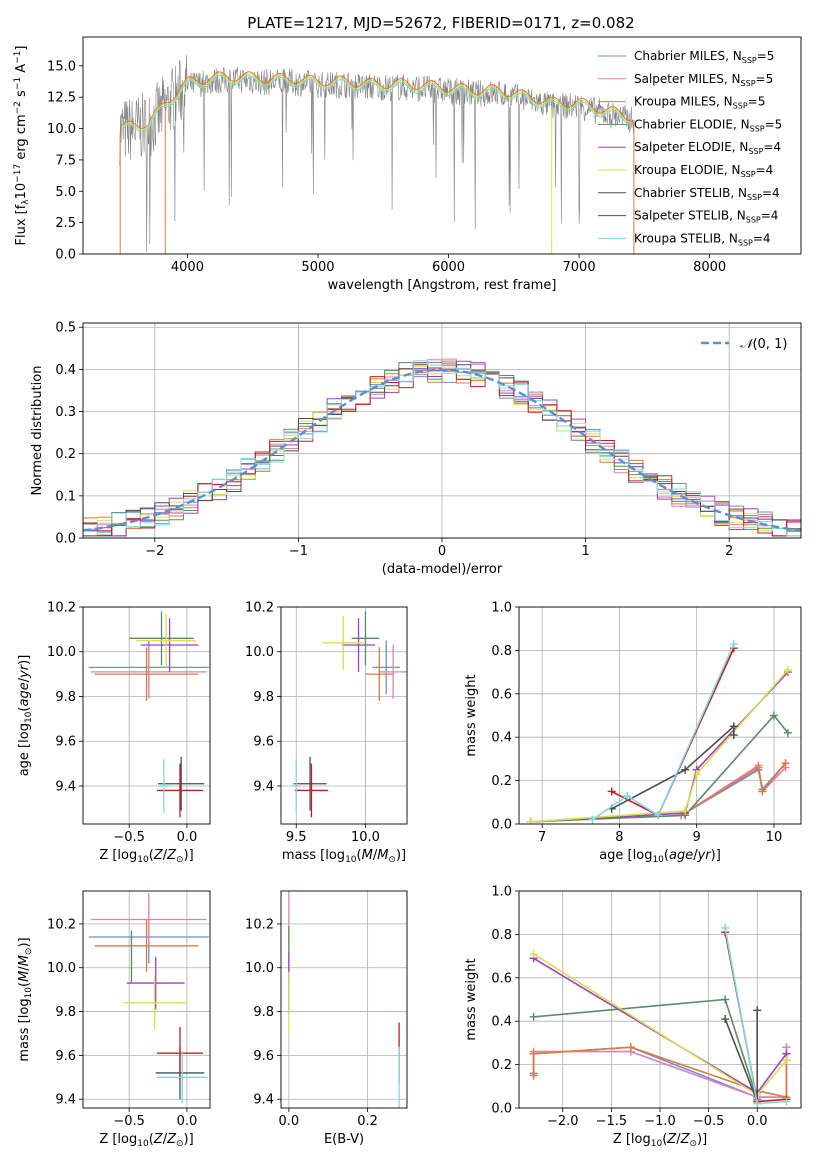 This screenshot has width=819, height=1170. Describe the element at coordinates (61, 98) in the screenshot. I see `y-tick-label: 12.5` at that location.